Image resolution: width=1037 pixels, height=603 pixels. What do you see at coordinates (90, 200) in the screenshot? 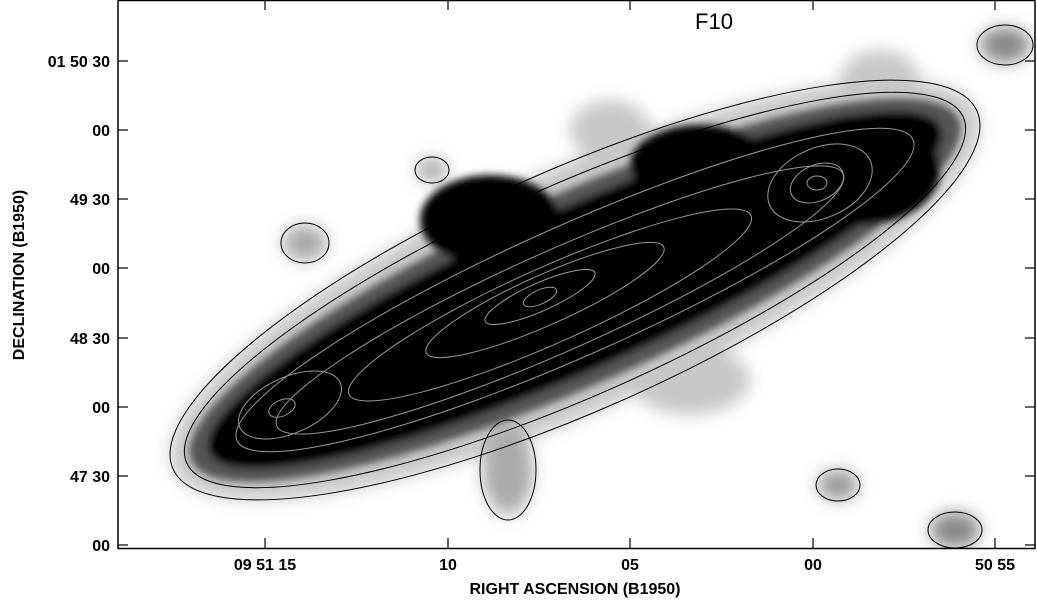
I see `y-tick-label: 49 30` at bounding box center [90, 200].